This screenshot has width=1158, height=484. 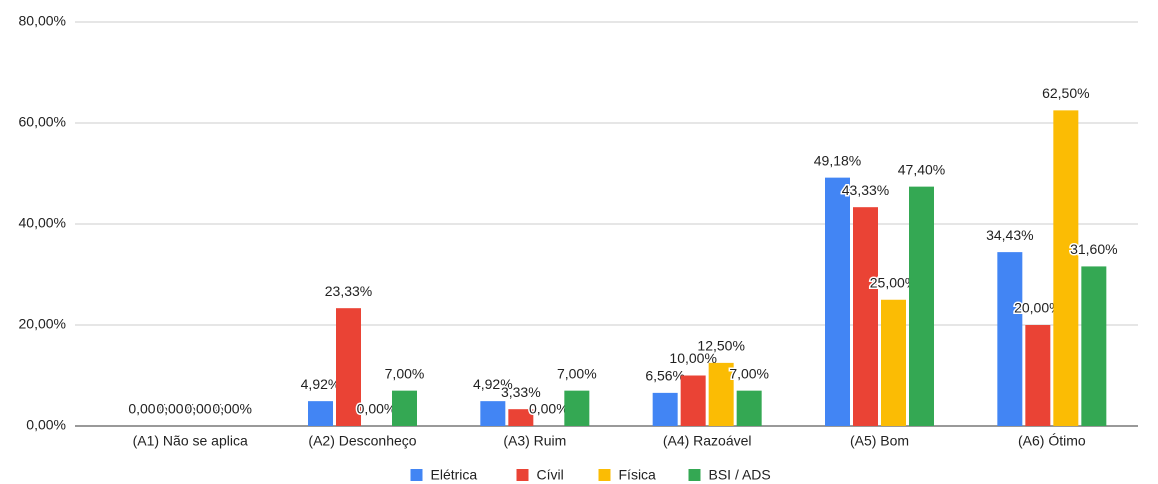 I want to click on value-label: 23,33%, so click(x=348, y=291).